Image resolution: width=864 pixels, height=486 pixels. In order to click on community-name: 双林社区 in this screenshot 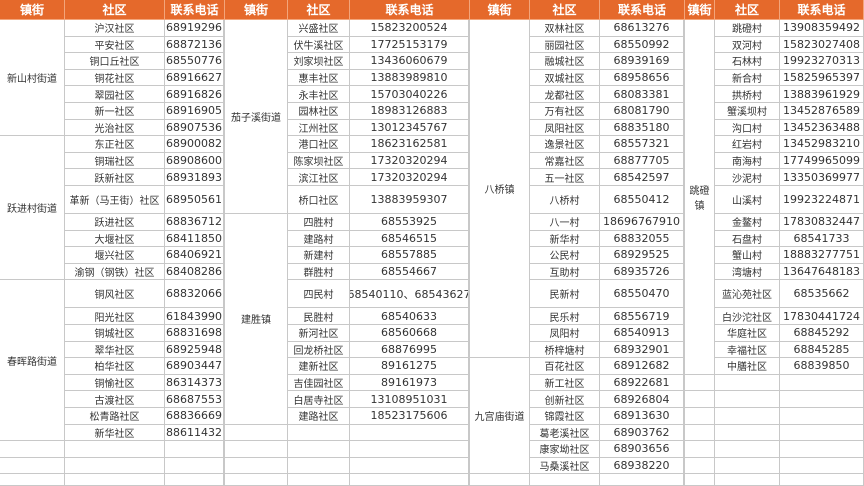, I will do `click(565, 28)`.